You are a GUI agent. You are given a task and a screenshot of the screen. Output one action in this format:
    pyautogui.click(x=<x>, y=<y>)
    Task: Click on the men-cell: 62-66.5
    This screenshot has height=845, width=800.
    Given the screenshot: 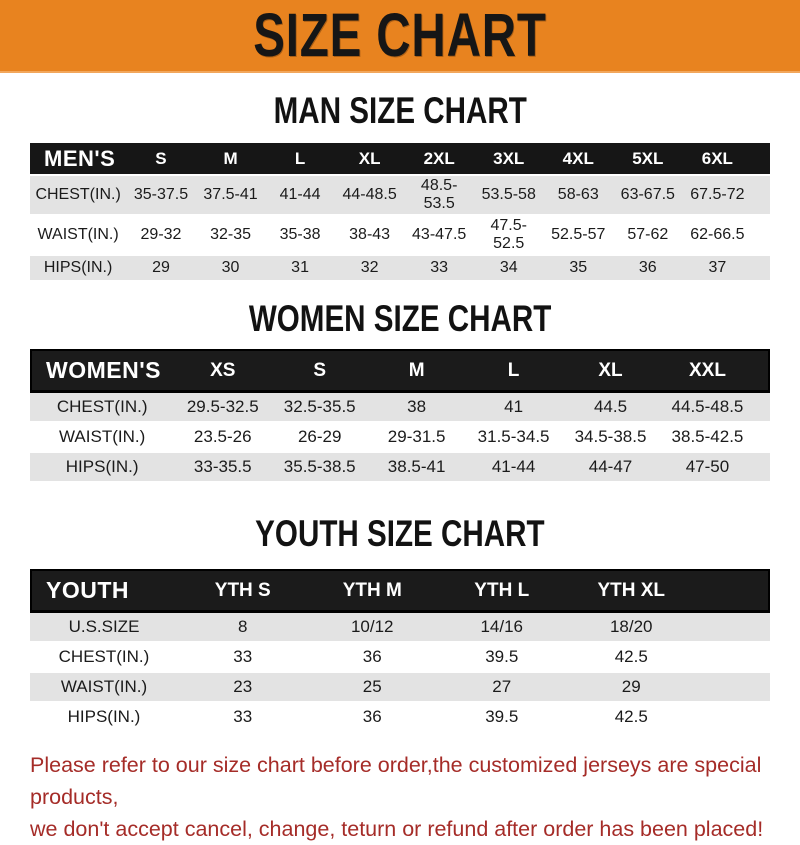 What is the action you would take?
    pyautogui.click(x=717, y=236)
    